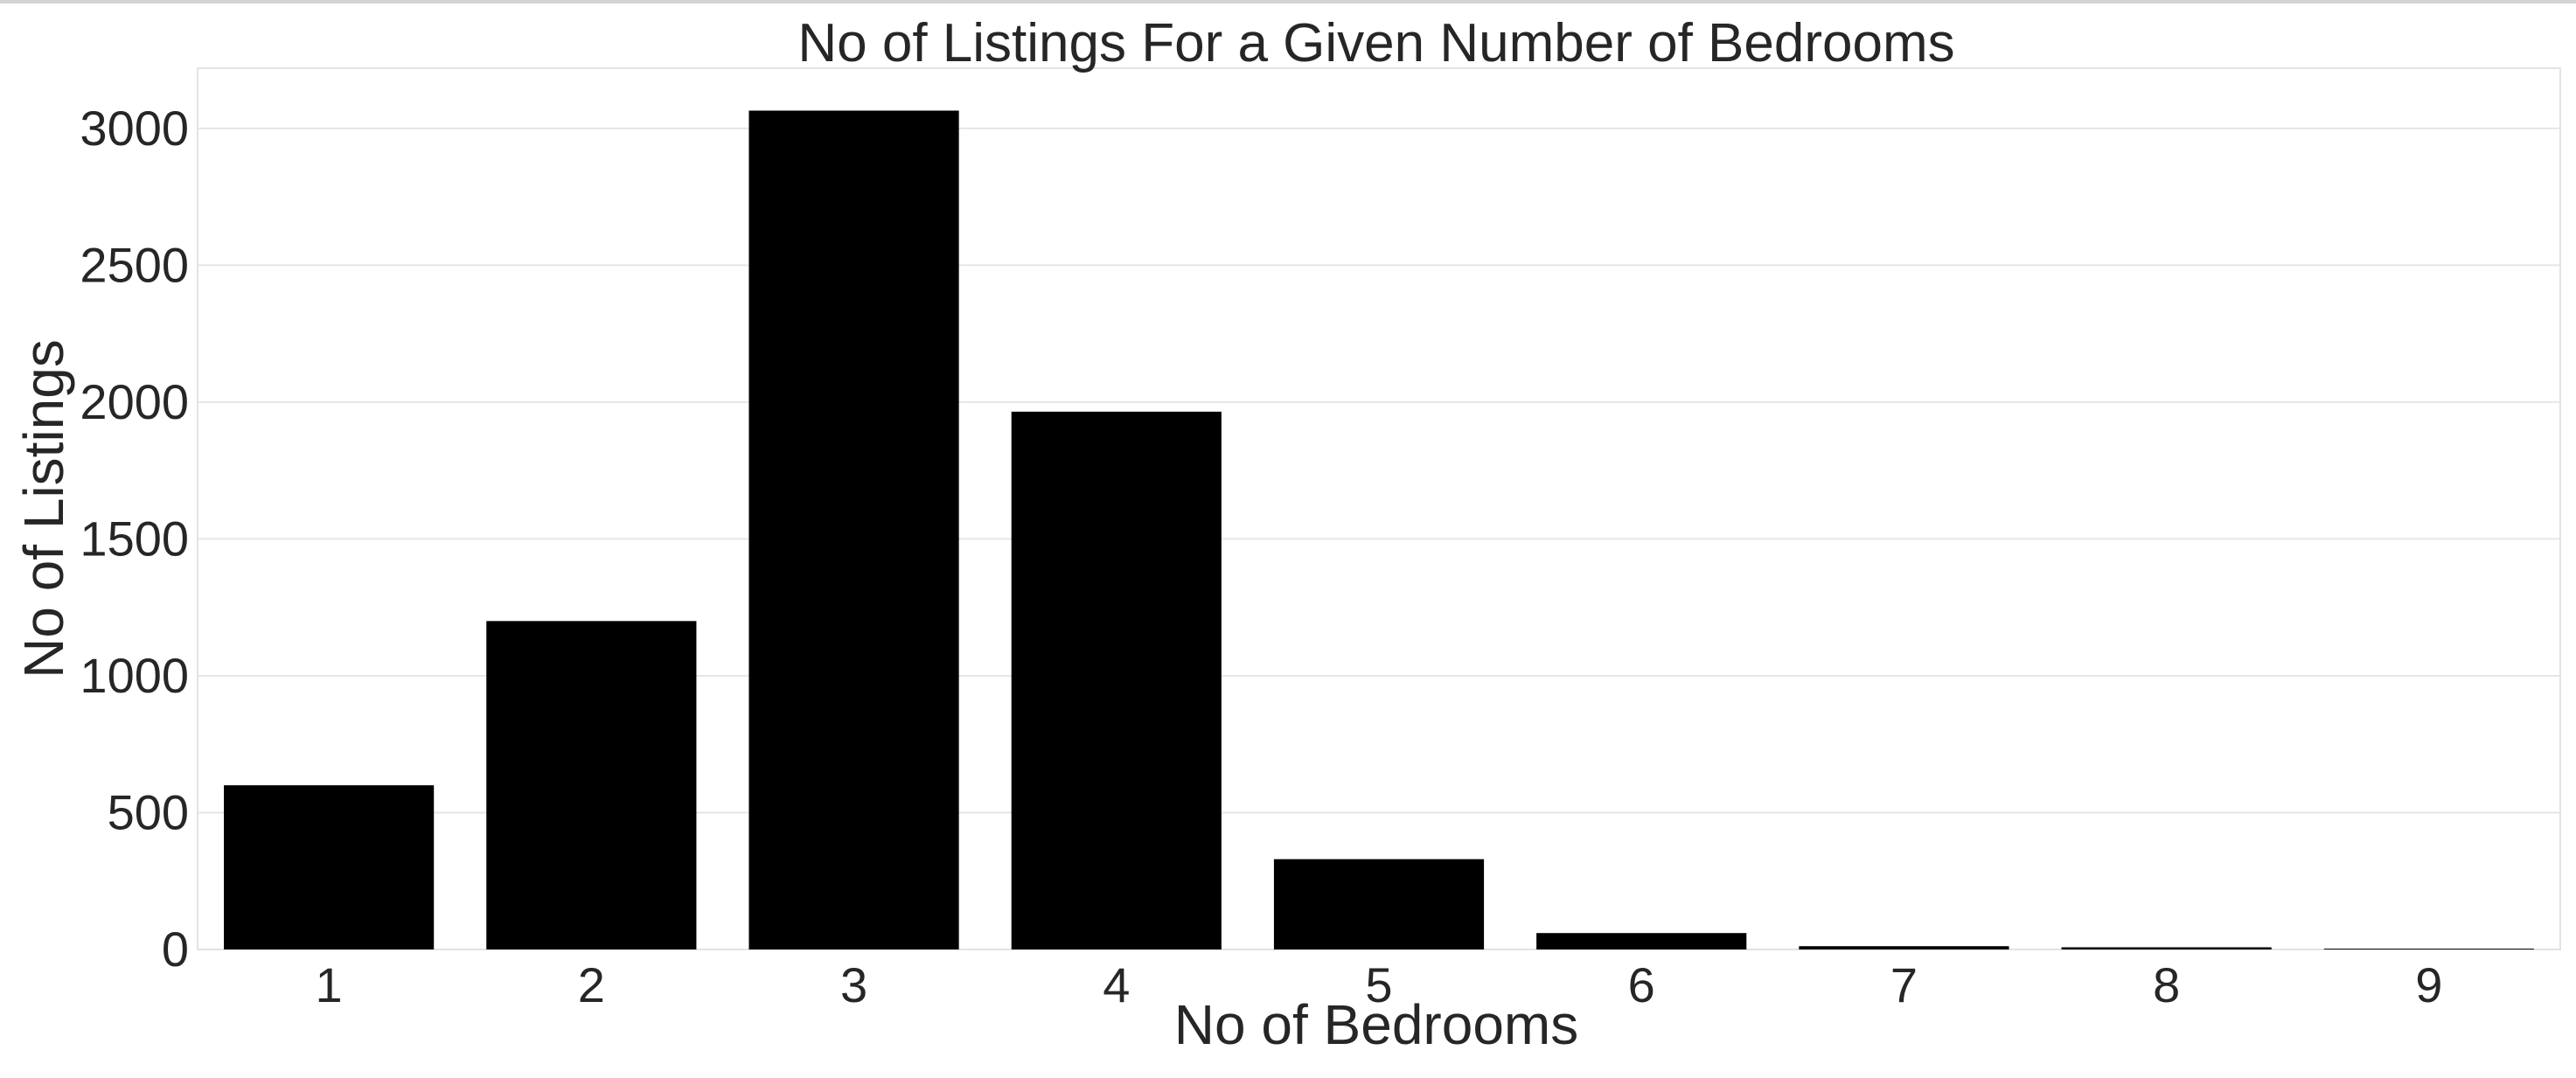 This screenshot has width=2576, height=1078. I want to click on bar-7-bedrooms, so click(1904, 947).